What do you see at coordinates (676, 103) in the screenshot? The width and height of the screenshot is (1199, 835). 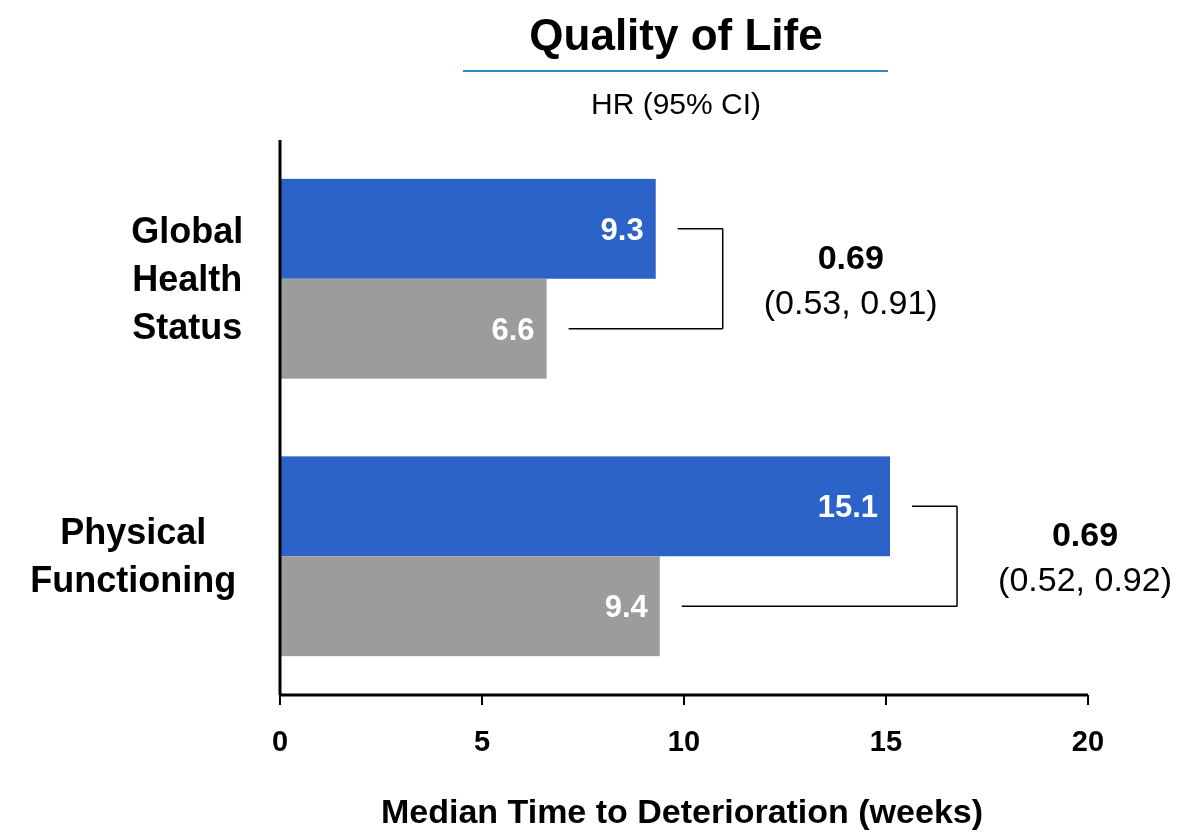 I see `chart-subtitle: HR (95% CI)` at bounding box center [676, 103].